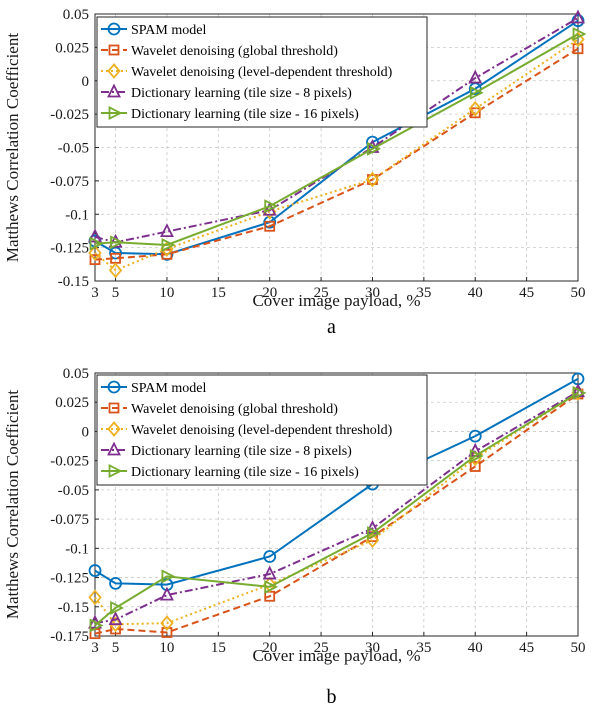 The image size is (594, 715). Describe the element at coordinates (69, 637) in the screenshot. I see `y-tick-label: -0.175` at that location.